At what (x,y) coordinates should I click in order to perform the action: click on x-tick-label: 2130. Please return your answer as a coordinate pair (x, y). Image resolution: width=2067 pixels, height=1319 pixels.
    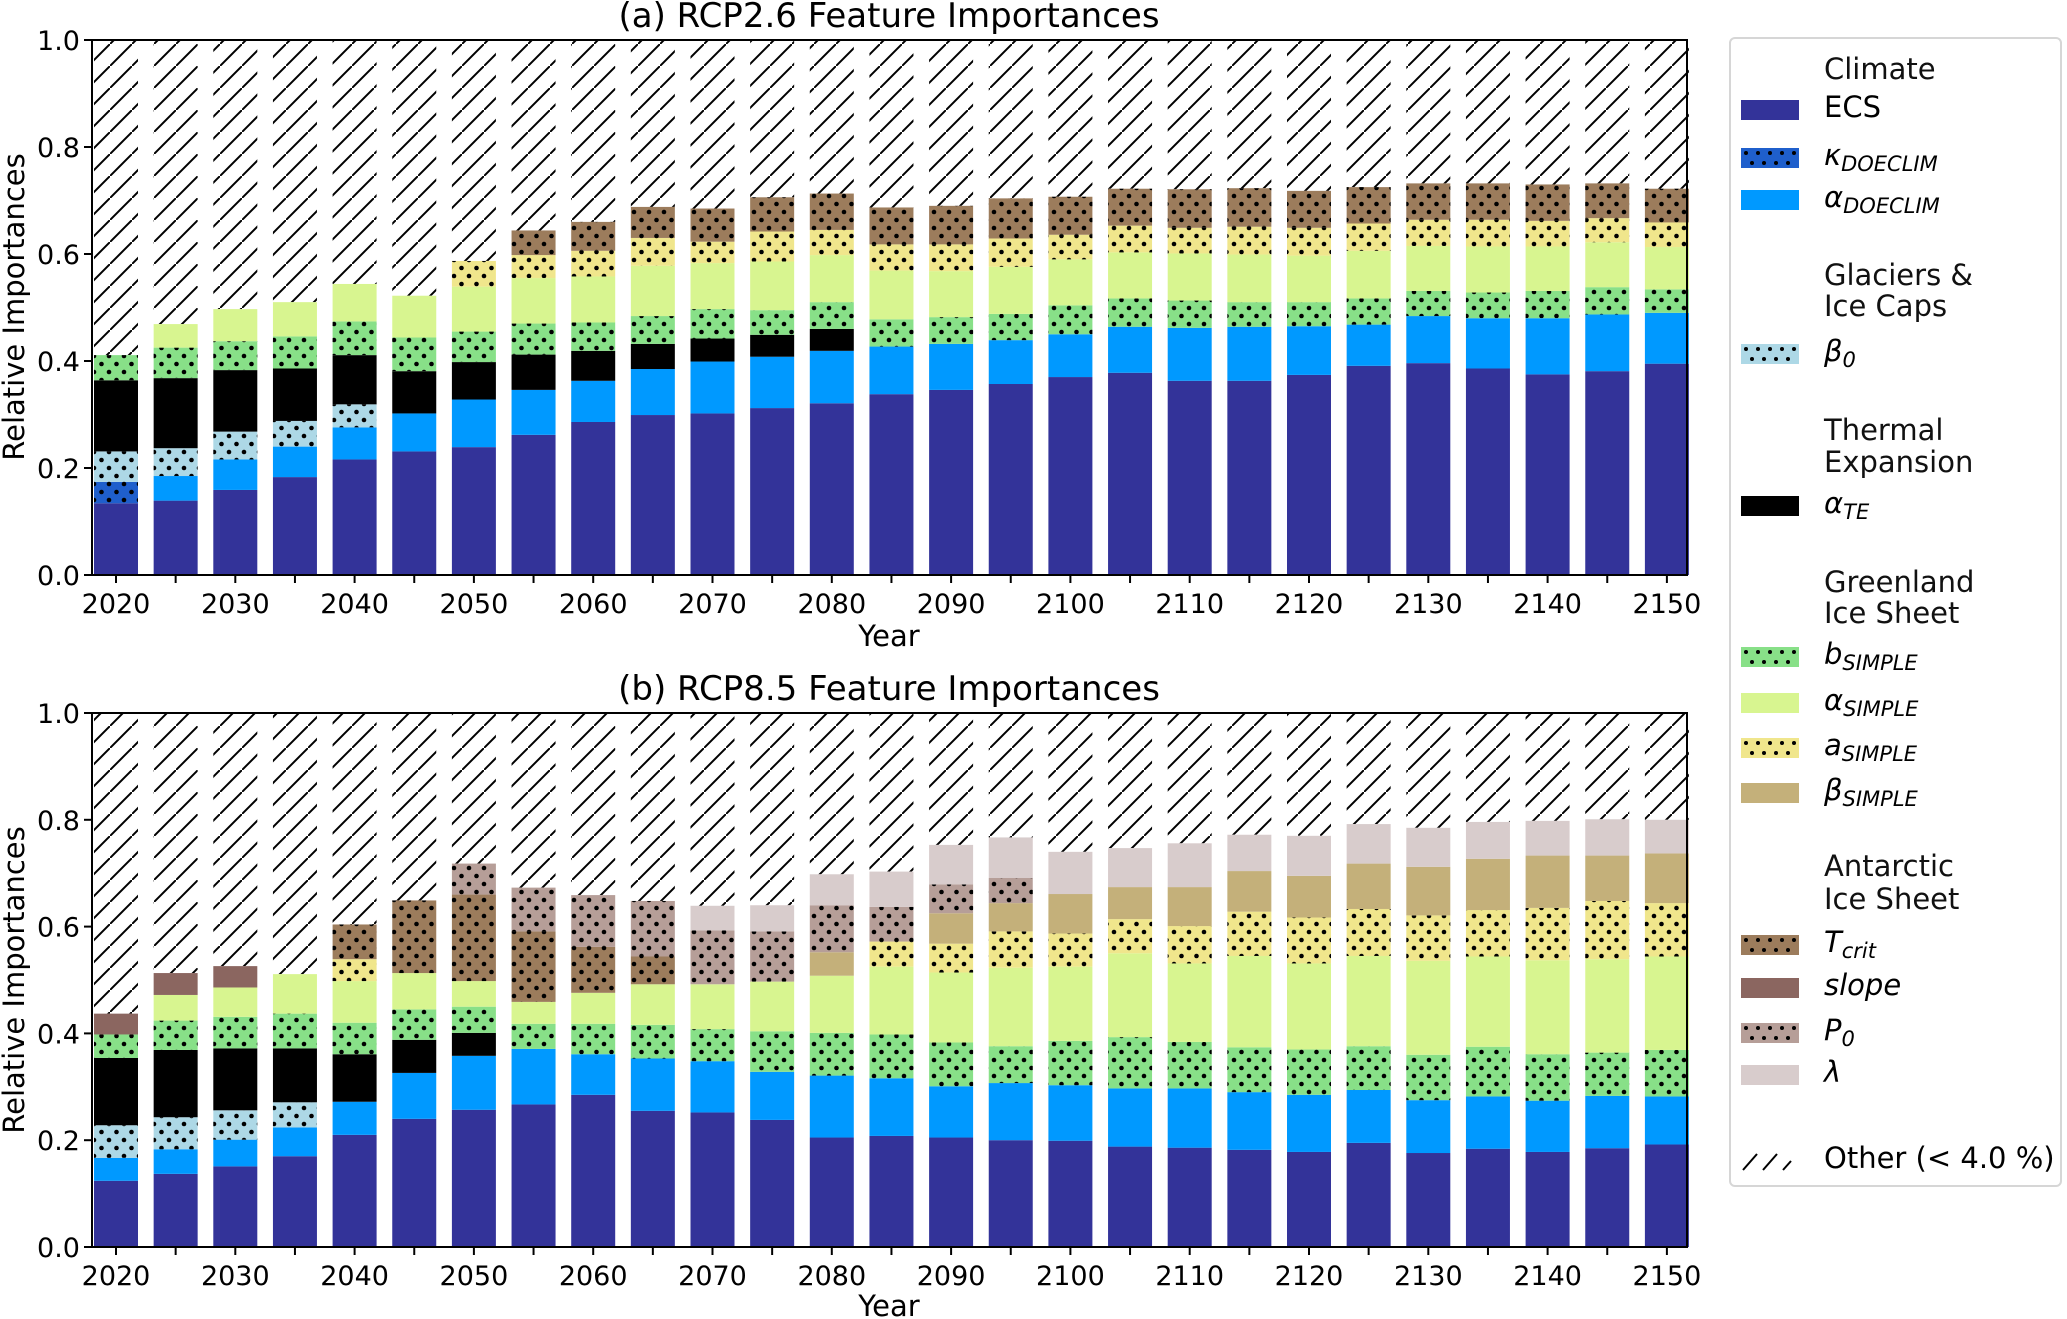
    Looking at the image, I should click on (1428, 1276).